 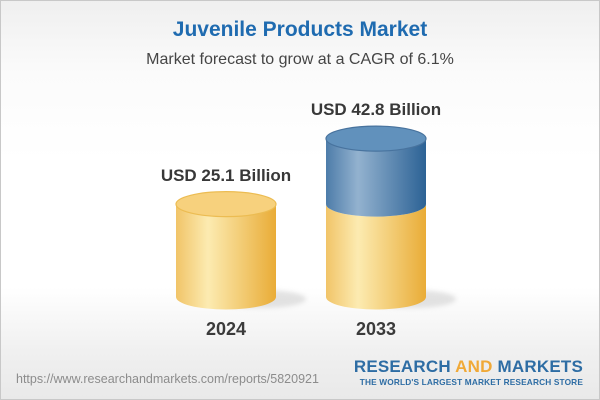 I want to click on logo-word-research: RESEARCH, so click(x=402, y=366).